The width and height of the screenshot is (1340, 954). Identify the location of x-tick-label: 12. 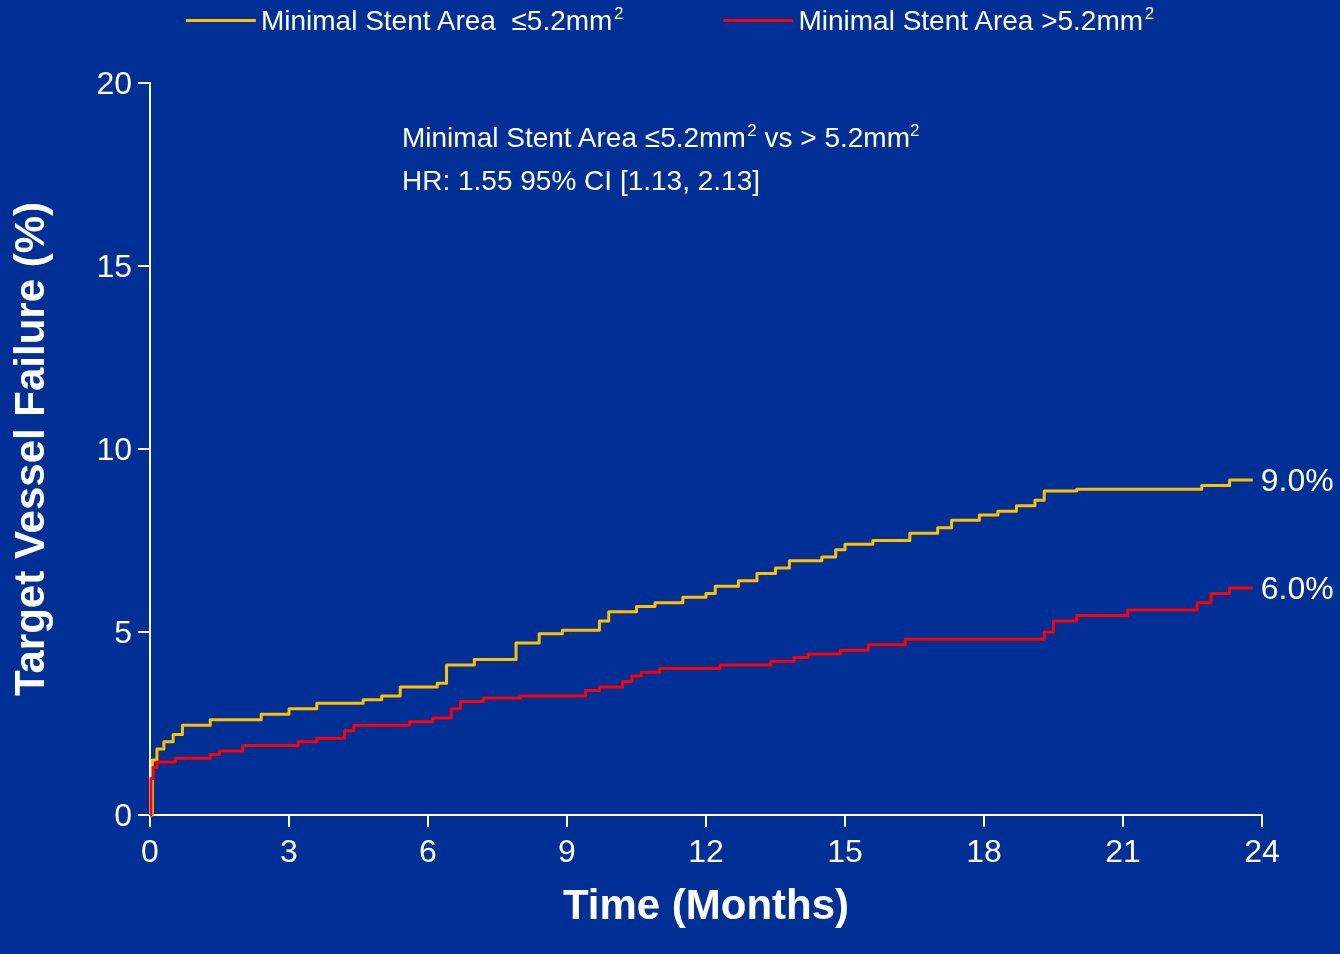
(706, 851).